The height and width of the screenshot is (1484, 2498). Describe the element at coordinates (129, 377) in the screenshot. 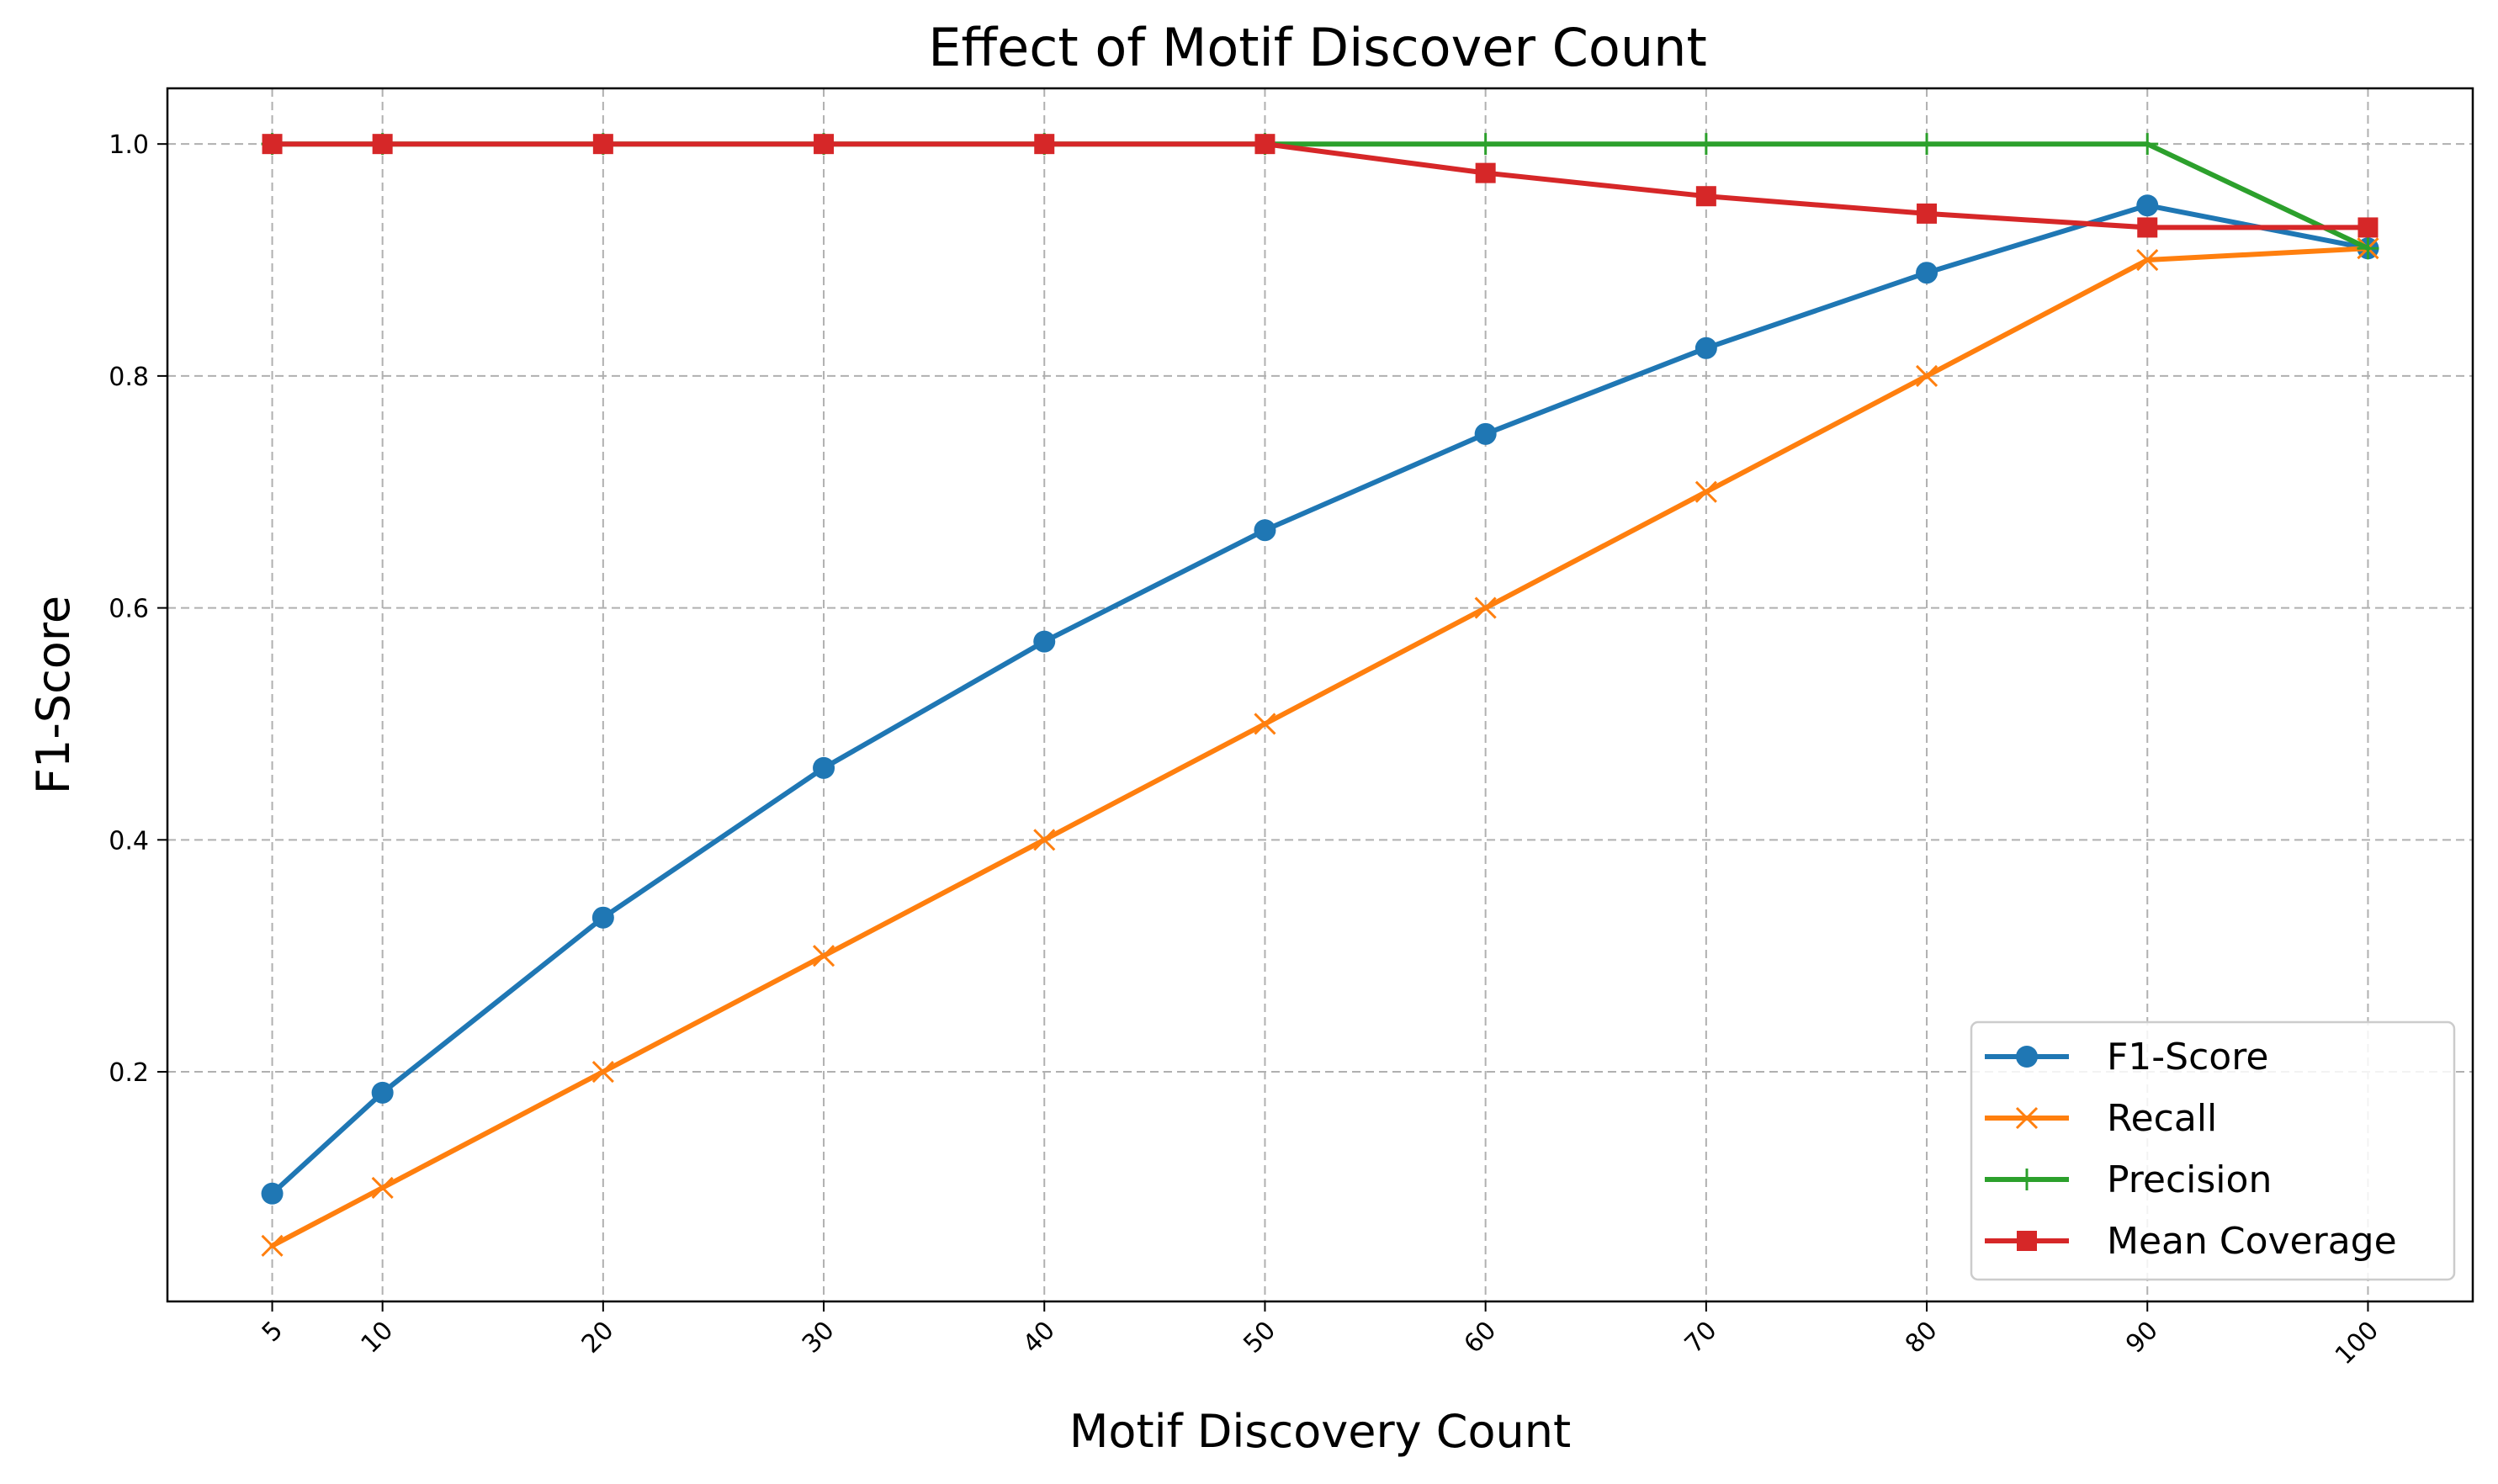

I see `y-tick-label: 0.8` at that location.